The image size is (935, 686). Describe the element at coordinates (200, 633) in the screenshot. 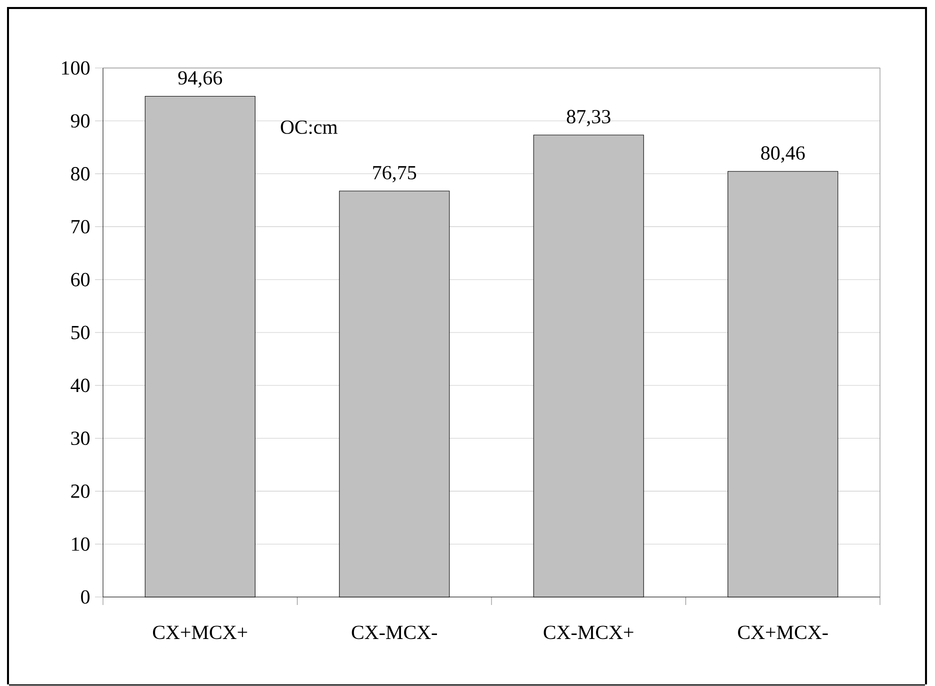

I see `x-tick-label: CX+MCX+` at that location.